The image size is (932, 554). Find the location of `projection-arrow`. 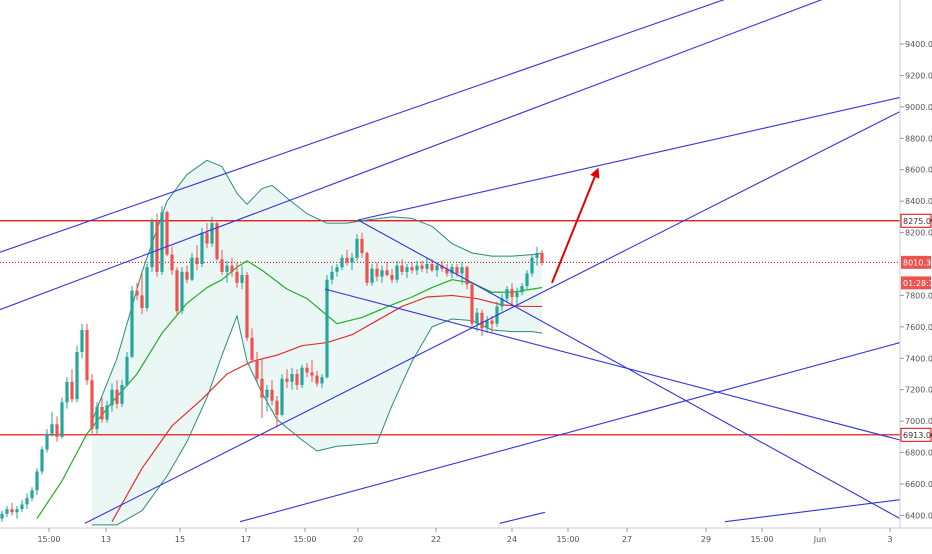

projection-arrow is located at coordinates (575, 225).